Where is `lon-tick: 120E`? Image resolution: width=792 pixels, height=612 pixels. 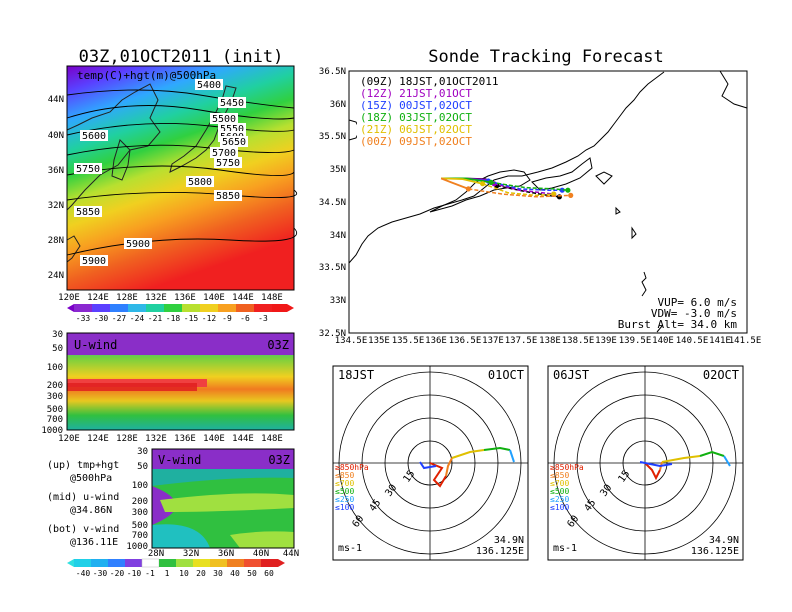 lon-tick: 120E is located at coordinates (69, 298).